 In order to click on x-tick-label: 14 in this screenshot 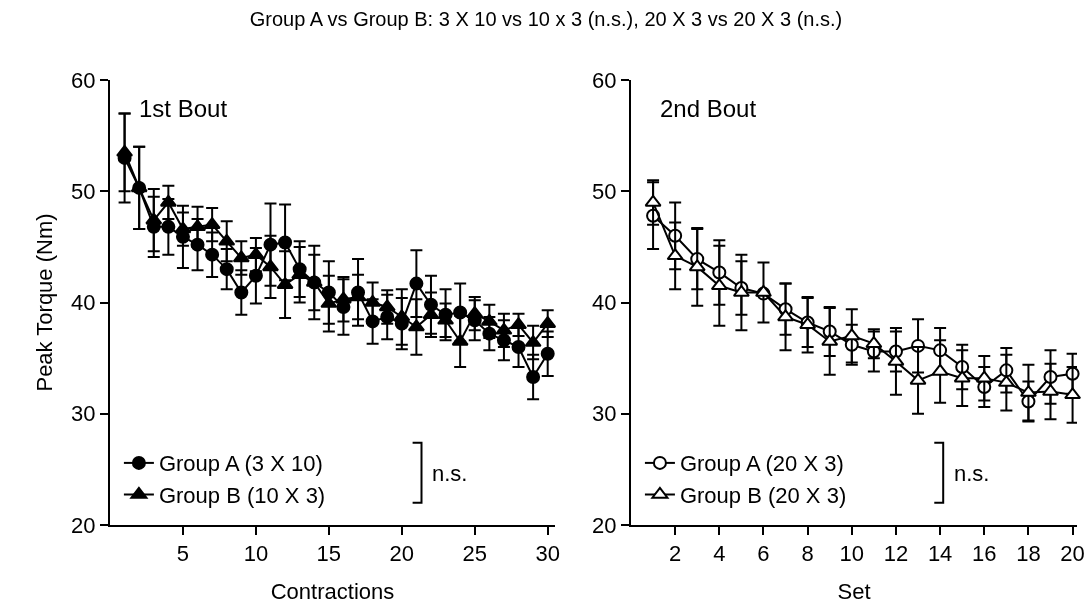, I will do `click(940, 554)`.